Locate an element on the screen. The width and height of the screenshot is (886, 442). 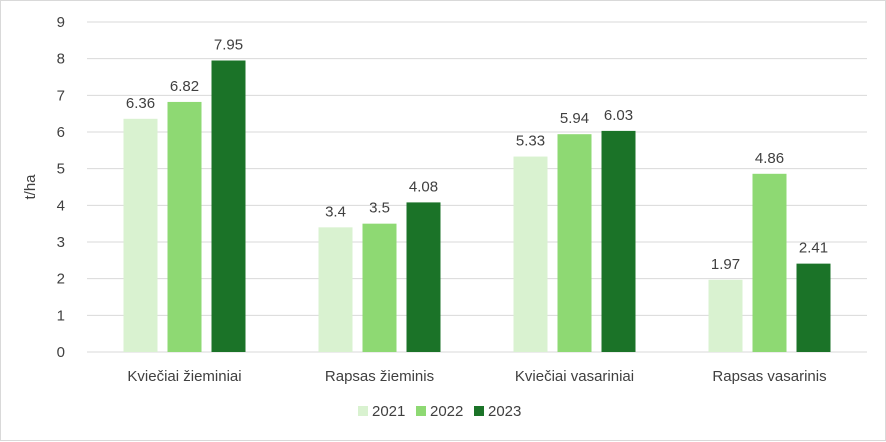
y-axis-title: t/ha is located at coordinates (30, 187).